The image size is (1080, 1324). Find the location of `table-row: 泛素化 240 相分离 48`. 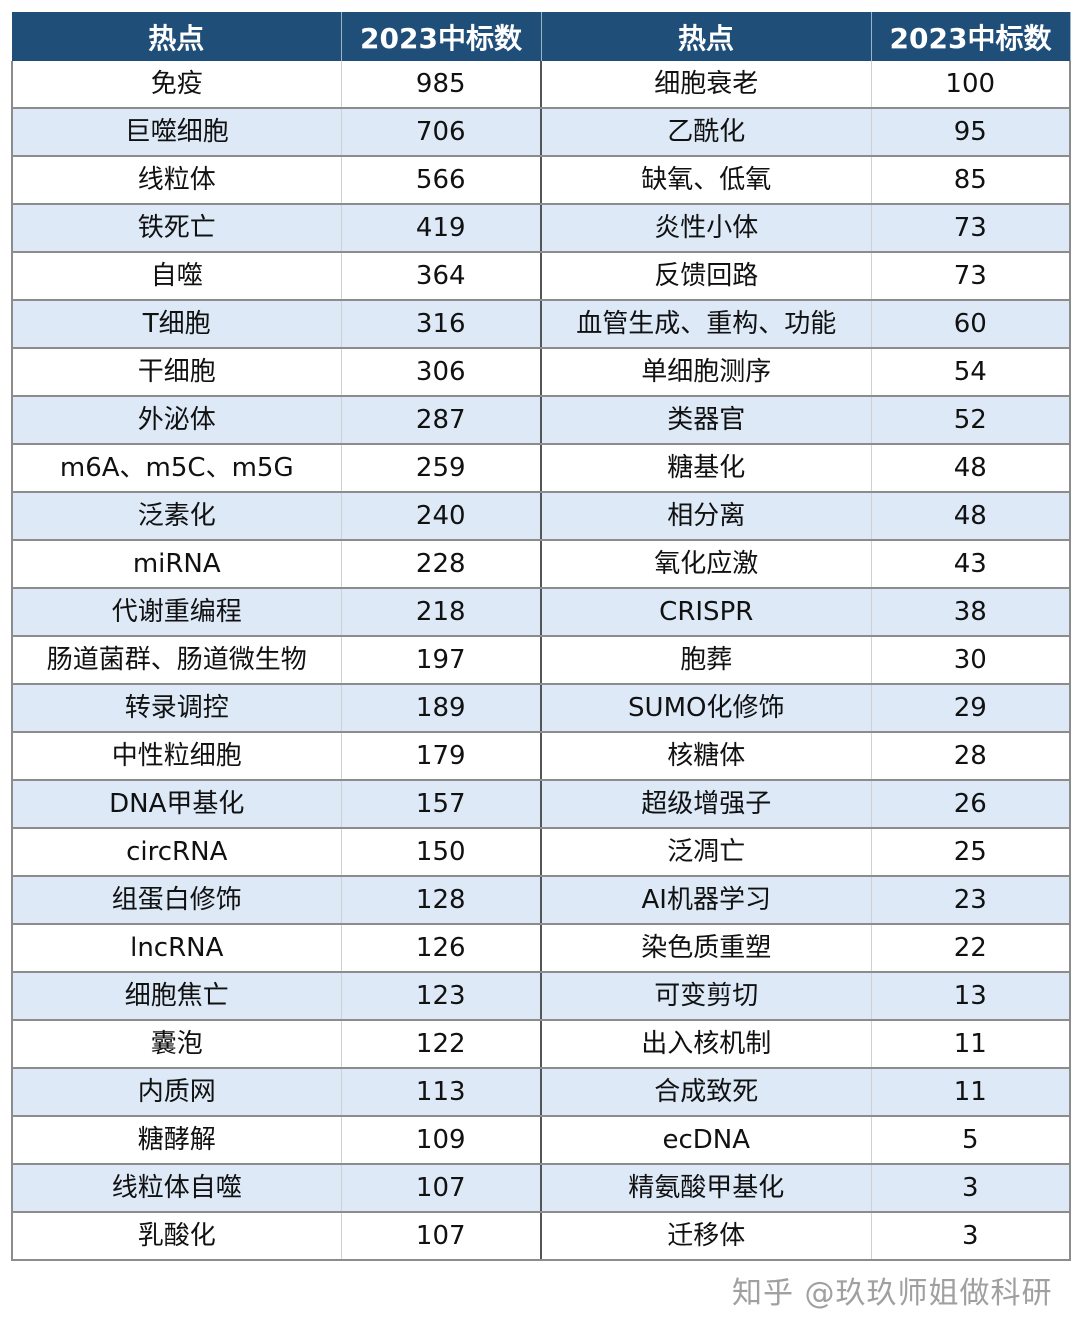

table-row: 泛素化 240 相分离 48 is located at coordinates (541, 516).